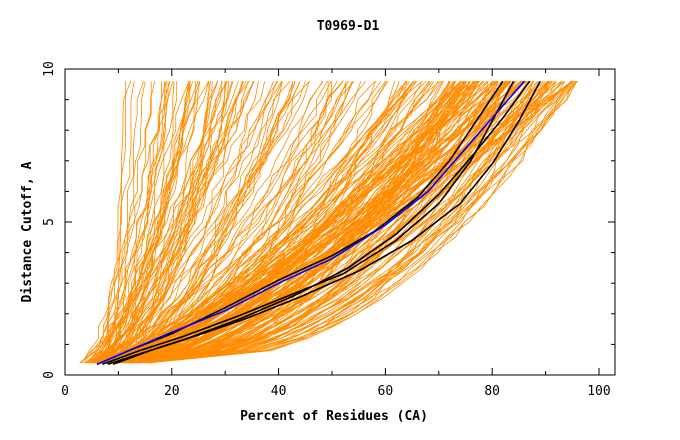  Describe the element at coordinates (279, 391) in the screenshot. I see `x-tick-label: 40` at that location.